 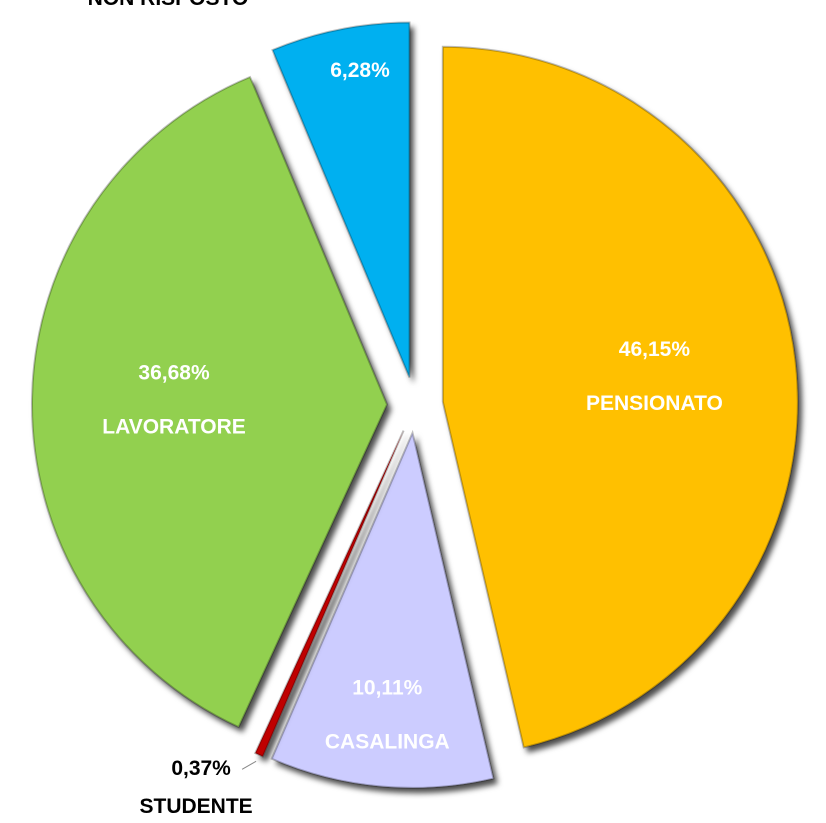 I want to click on category-label: CASALINGA, so click(x=387, y=741).